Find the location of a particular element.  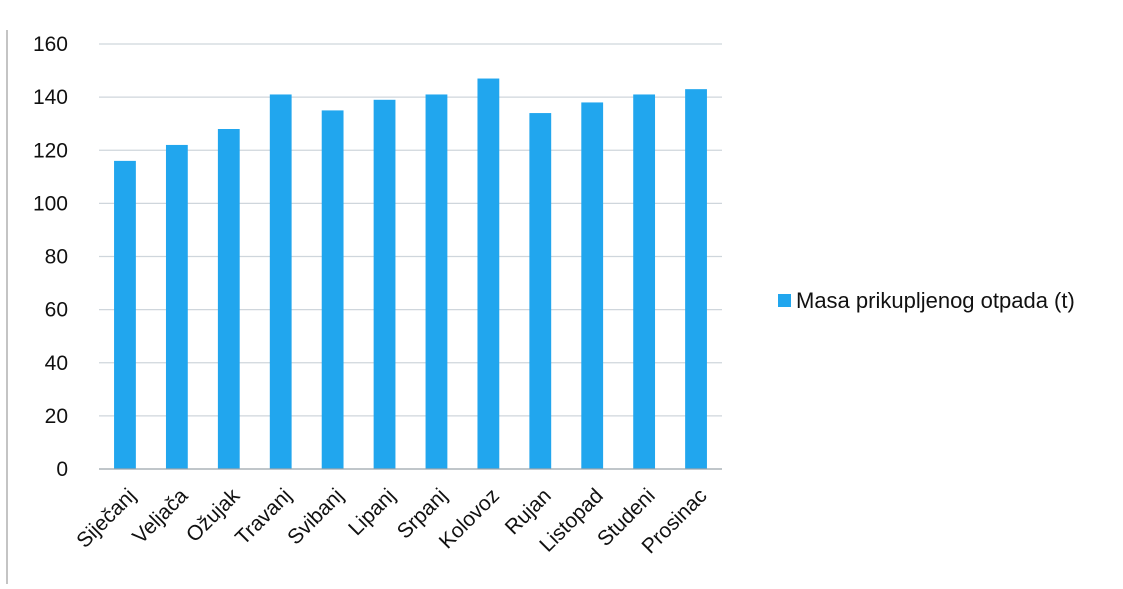

x-tick-label: Svibanj is located at coordinates (315, 516).